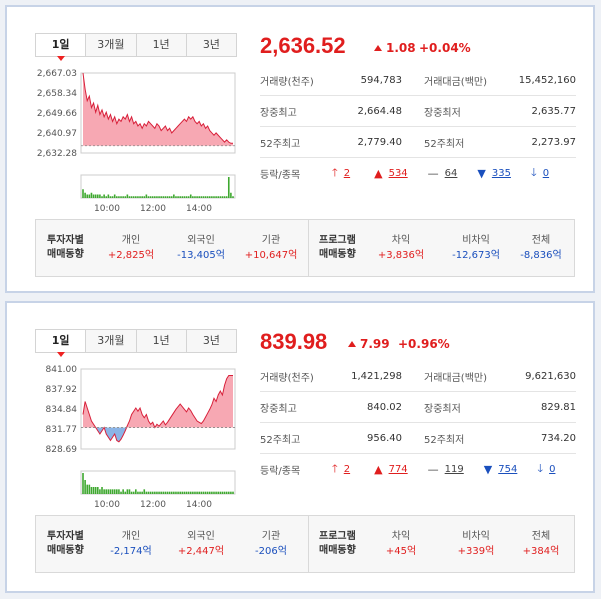 The image size is (601, 599). I want to click on lower-limit-arrow-icon: 🡓, so click(533, 172).